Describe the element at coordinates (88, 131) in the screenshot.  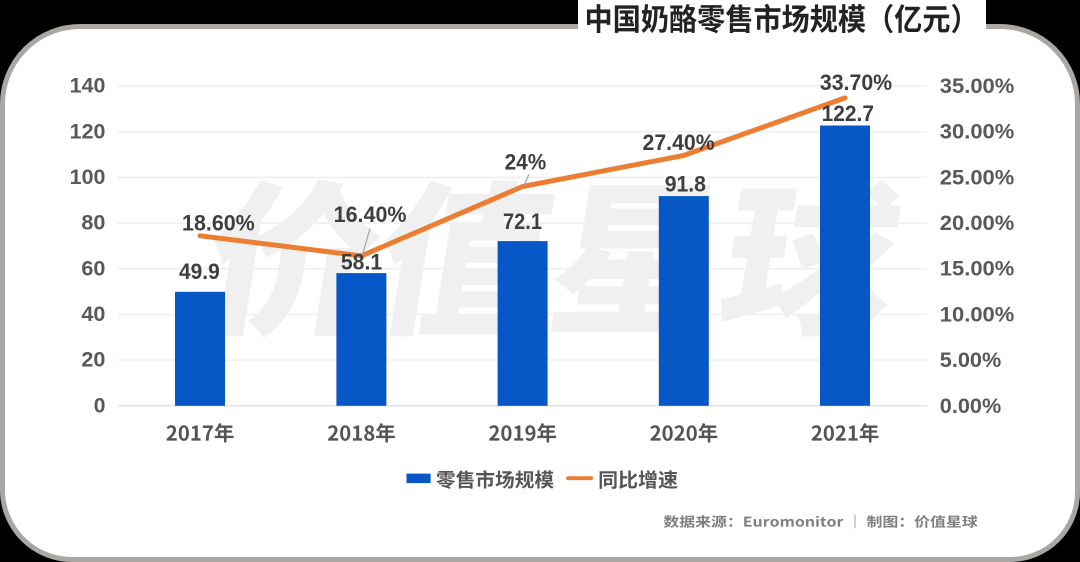
I see `svg-text: 120` at that location.